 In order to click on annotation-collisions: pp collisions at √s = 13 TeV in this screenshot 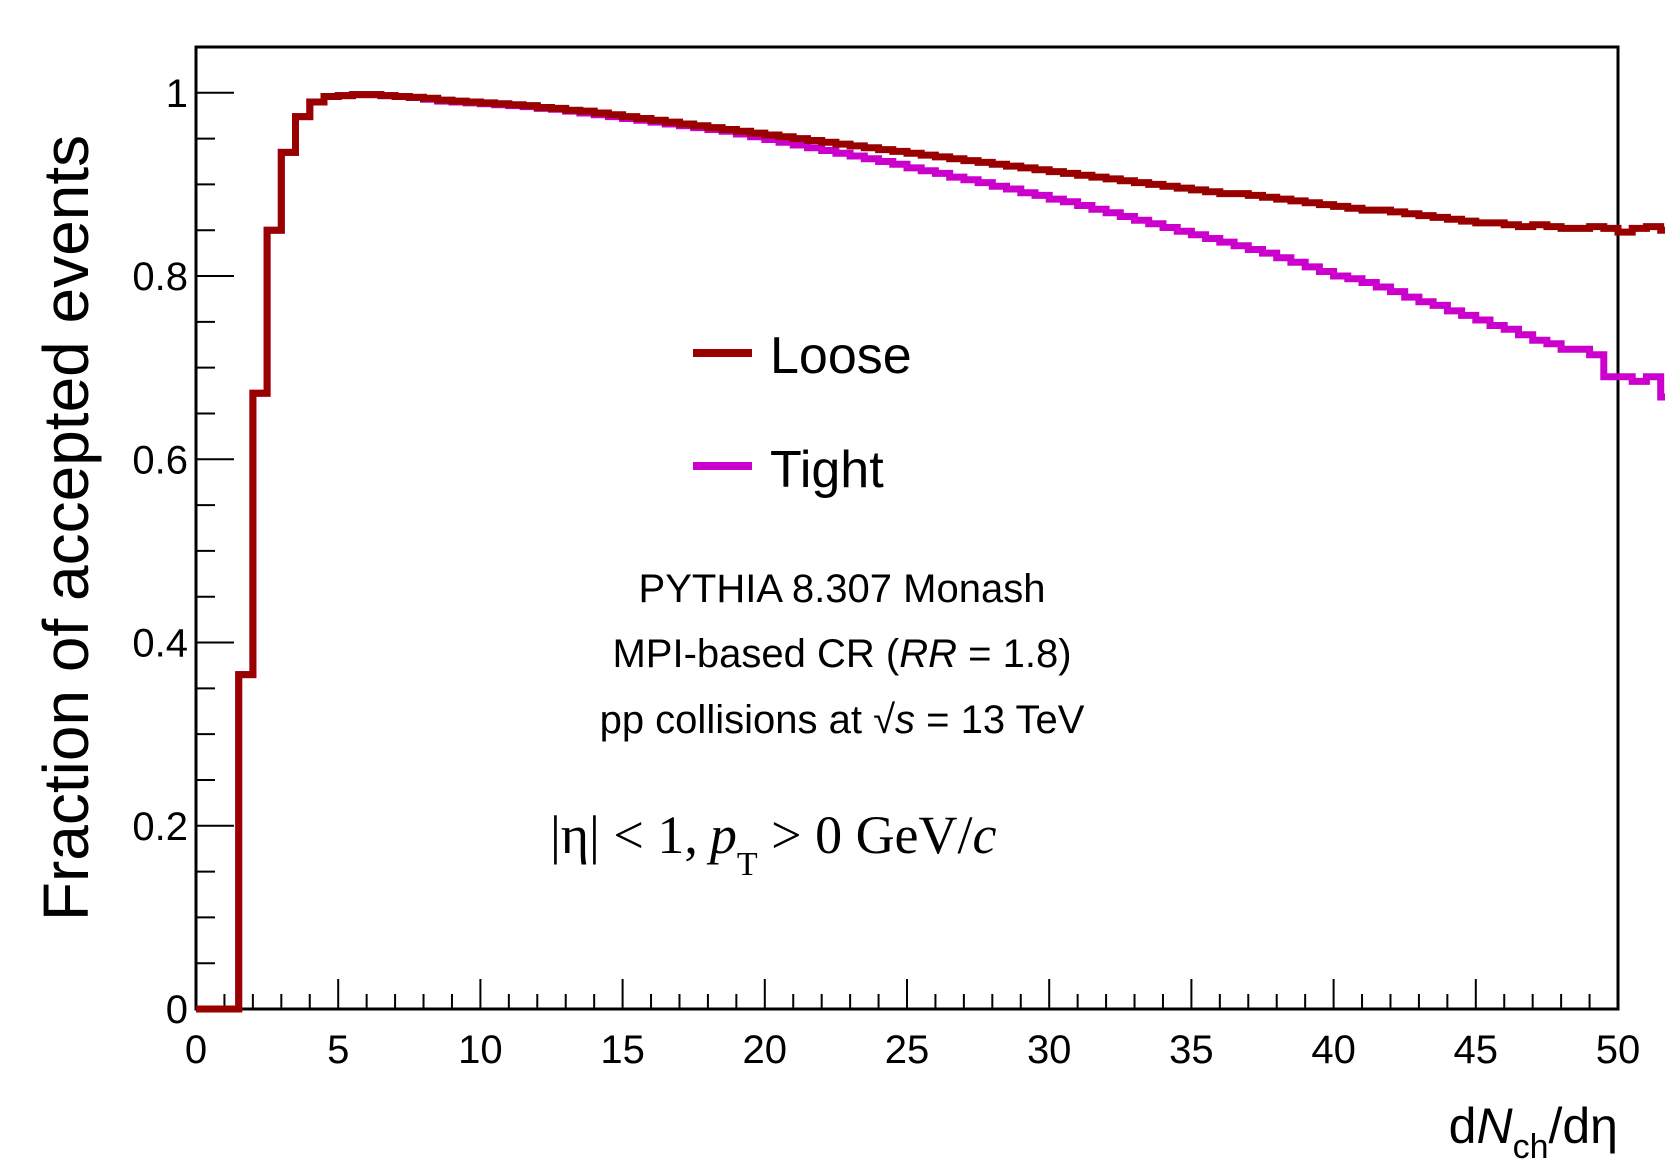, I will do `click(842, 720)`.